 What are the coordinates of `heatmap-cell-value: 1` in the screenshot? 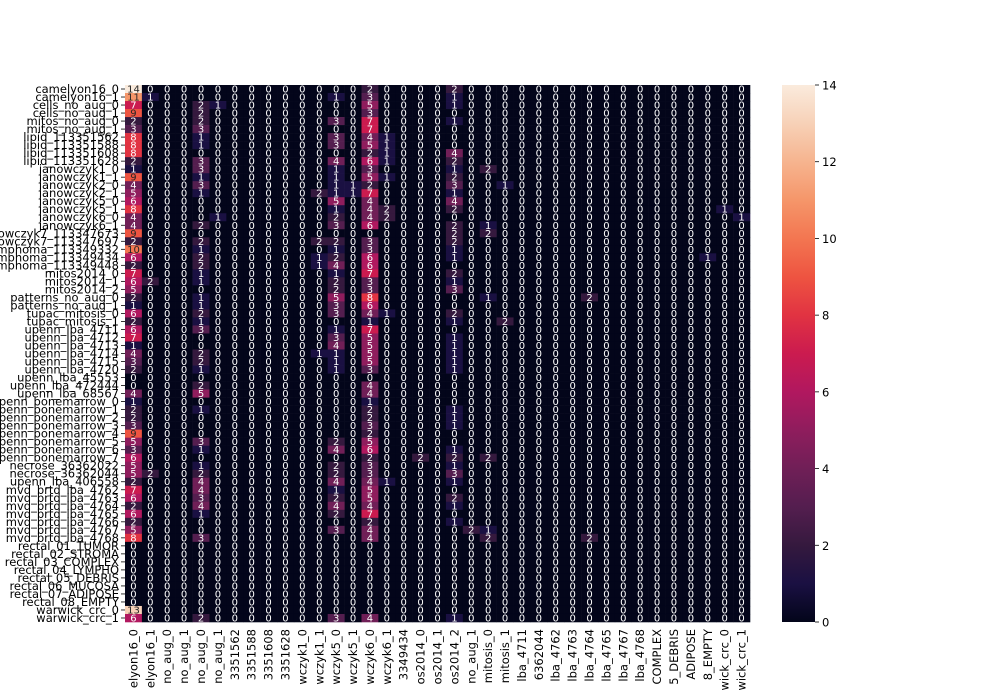 It's located at (454, 618).